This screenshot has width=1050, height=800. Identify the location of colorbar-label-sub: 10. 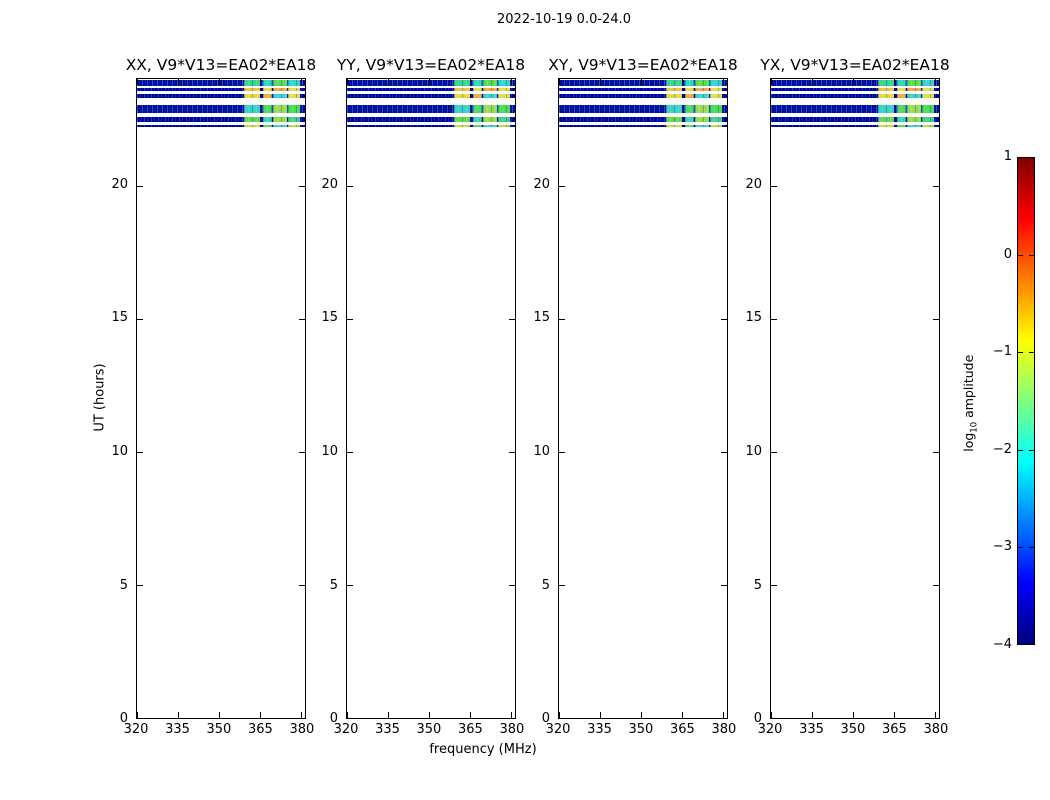
(974, 427).